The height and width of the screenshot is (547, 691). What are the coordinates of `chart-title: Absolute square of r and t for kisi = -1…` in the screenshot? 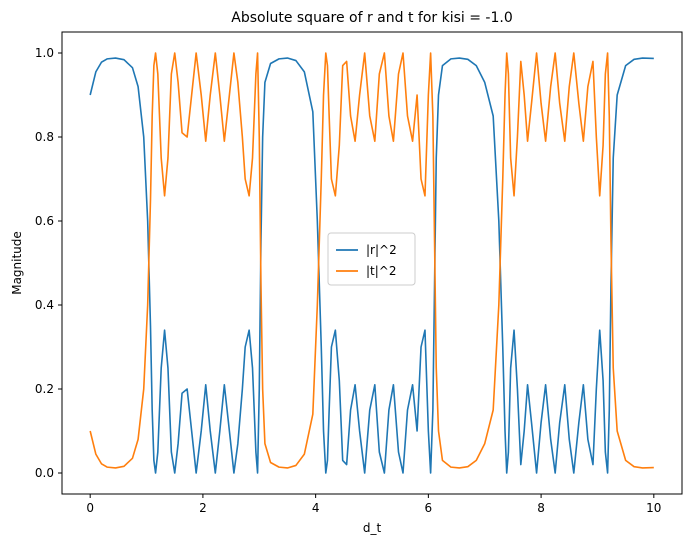 It's located at (372, 18).